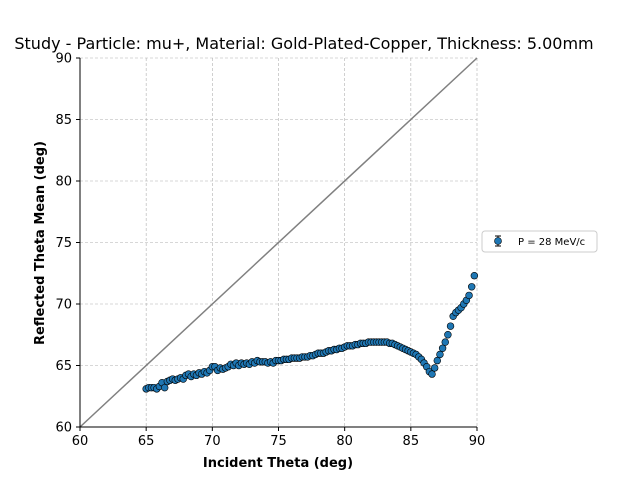 The height and width of the screenshot is (480, 640). I want to click on legend: P = 28 MeV/c, so click(539, 241).